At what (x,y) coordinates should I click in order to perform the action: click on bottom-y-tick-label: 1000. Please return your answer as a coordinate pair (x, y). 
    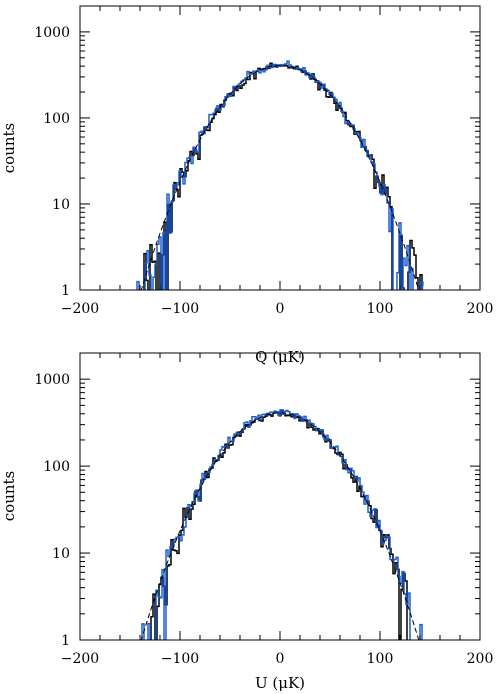
    Looking at the image, I should click on (52, 380).